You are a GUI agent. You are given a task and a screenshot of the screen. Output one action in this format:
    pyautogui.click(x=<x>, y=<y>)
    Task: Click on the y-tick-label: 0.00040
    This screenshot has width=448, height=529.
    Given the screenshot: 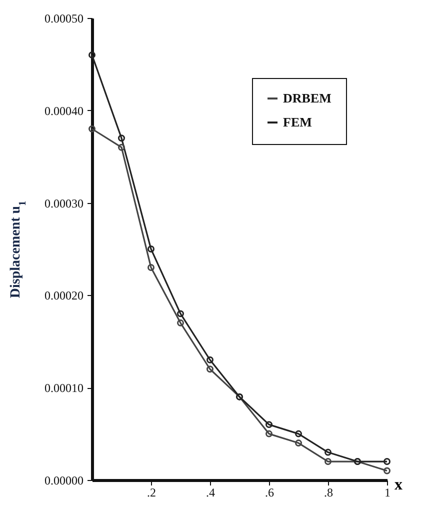 What is the action you would take?
    pyautogui.click(x=64, y=111)
    